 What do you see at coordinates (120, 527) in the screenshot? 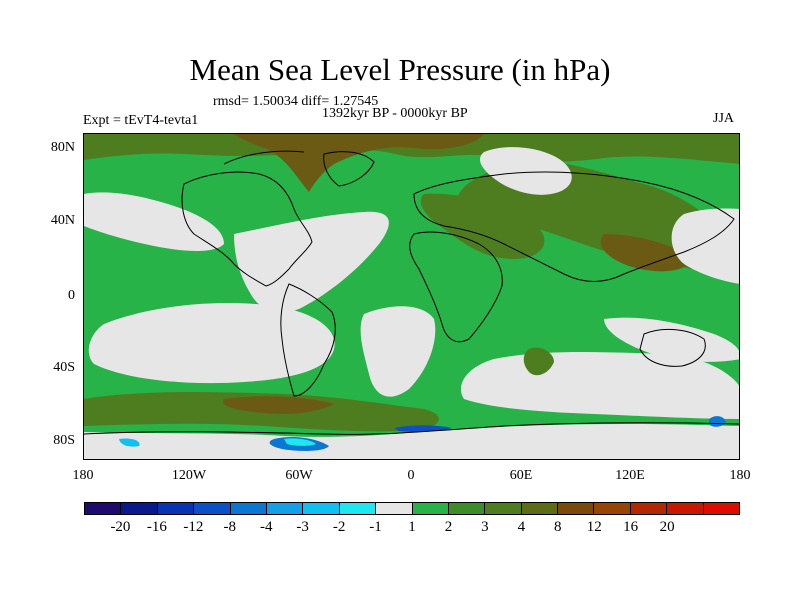
I see `colorbar-label: -20` at bounding box center [120, 527].